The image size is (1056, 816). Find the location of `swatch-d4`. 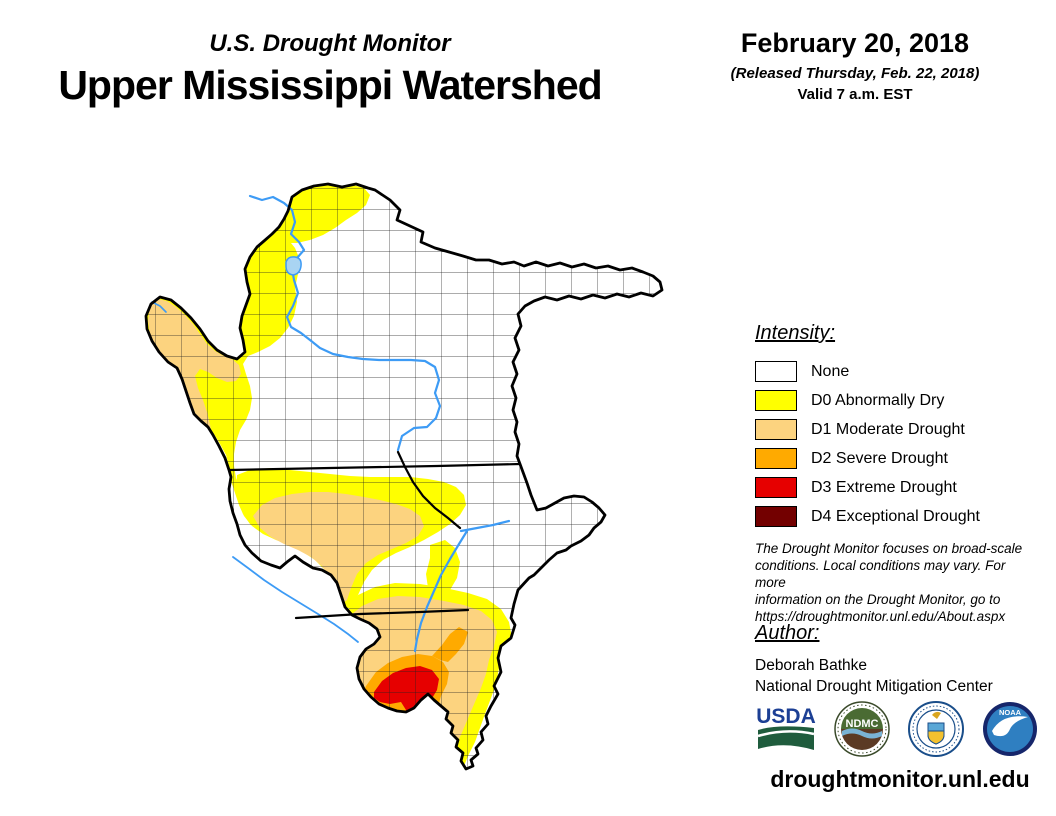

swatch-d4 is located at coordinates (776, 516).